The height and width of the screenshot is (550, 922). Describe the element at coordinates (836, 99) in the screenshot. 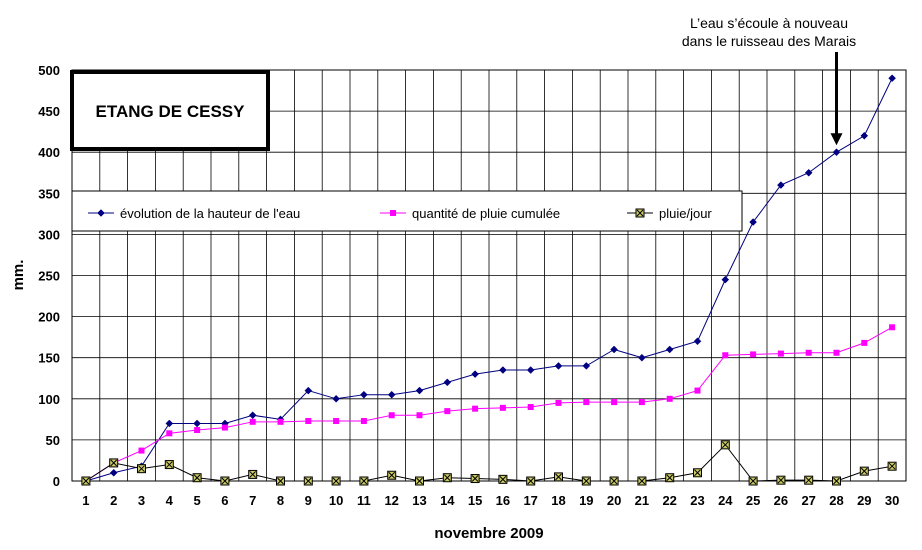

I see `annotation-arrow` at that location.